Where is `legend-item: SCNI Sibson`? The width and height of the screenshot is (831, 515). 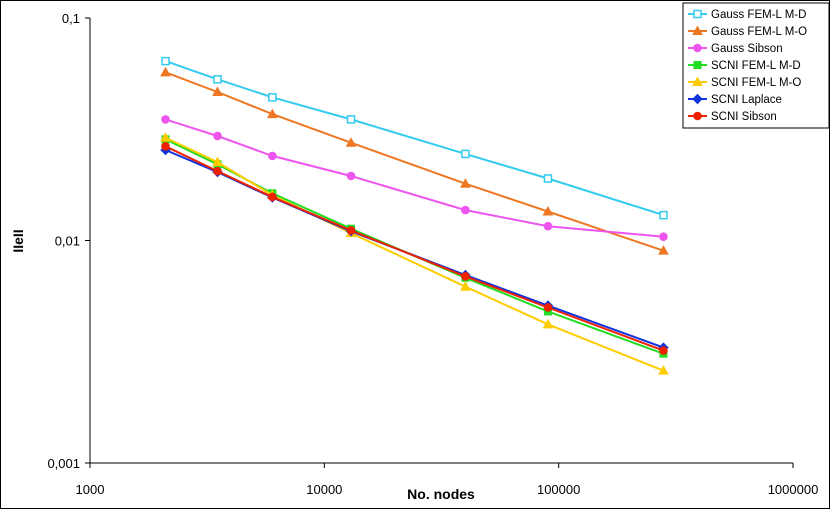 legend-item: SCNI Sibson is located at coordinates (732, 117).